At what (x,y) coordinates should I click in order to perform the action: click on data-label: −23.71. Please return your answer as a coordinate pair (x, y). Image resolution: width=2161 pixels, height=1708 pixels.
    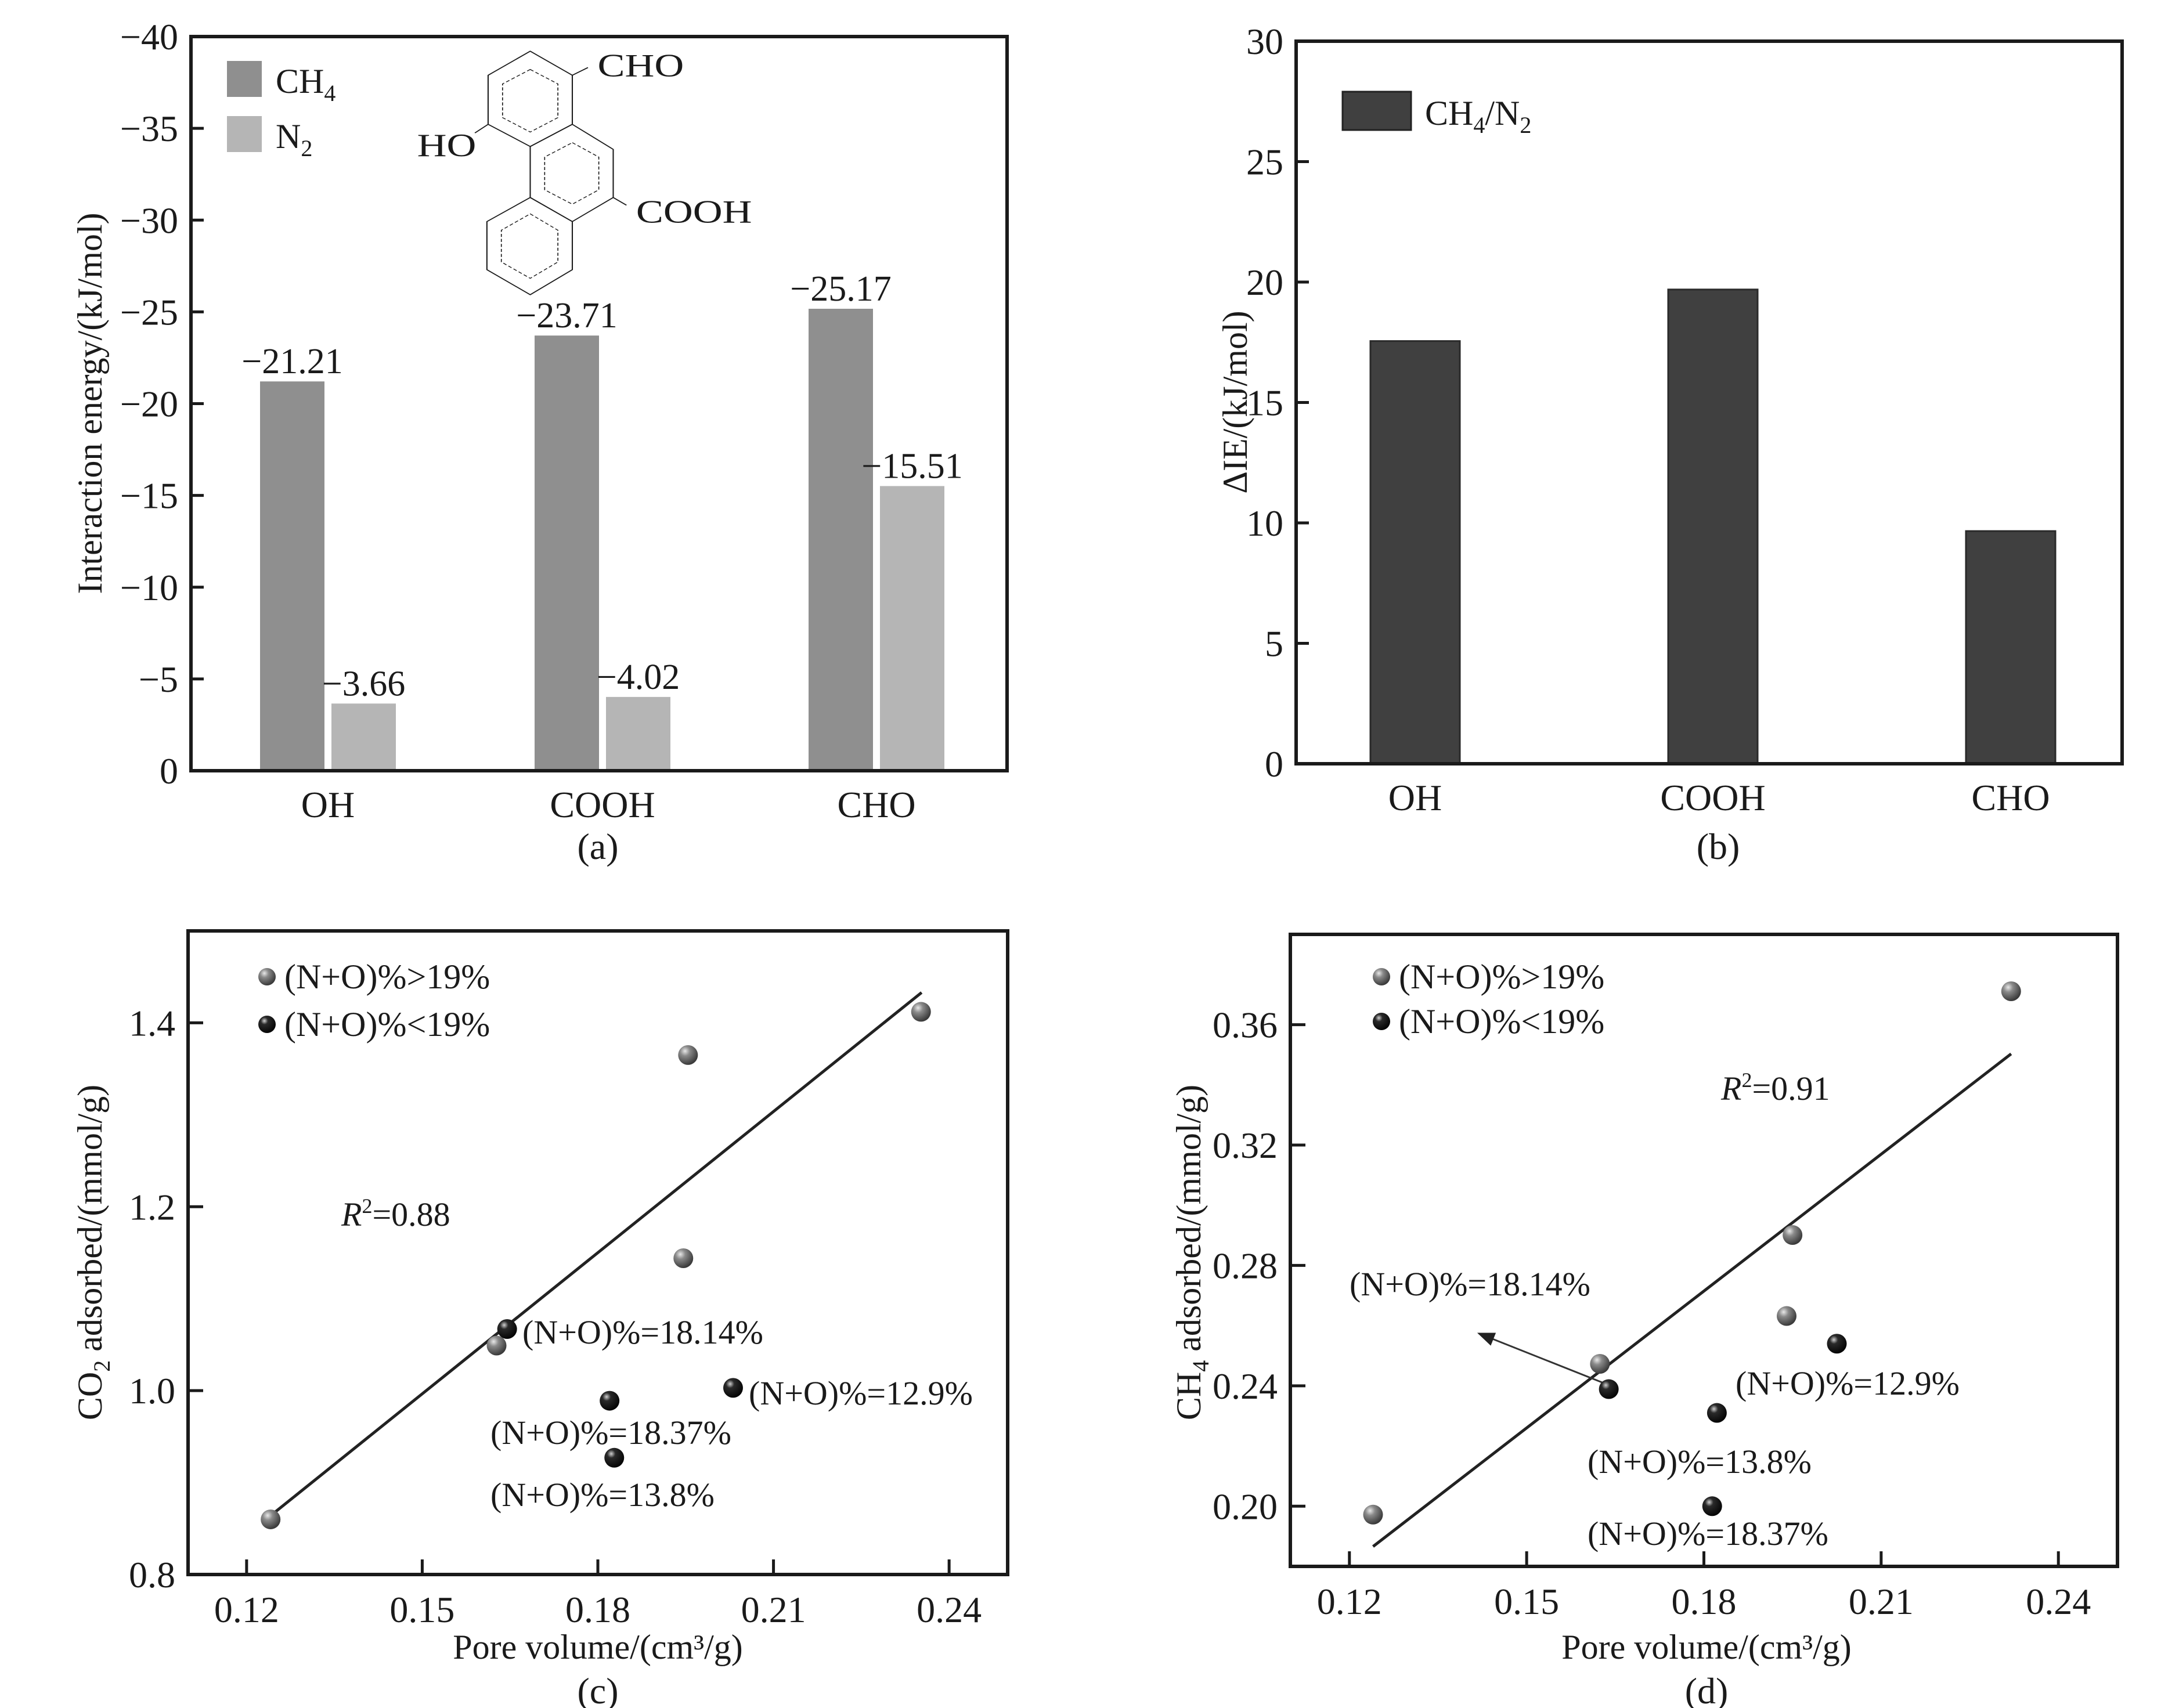
    Looking at the image, I should click on (566, 315).